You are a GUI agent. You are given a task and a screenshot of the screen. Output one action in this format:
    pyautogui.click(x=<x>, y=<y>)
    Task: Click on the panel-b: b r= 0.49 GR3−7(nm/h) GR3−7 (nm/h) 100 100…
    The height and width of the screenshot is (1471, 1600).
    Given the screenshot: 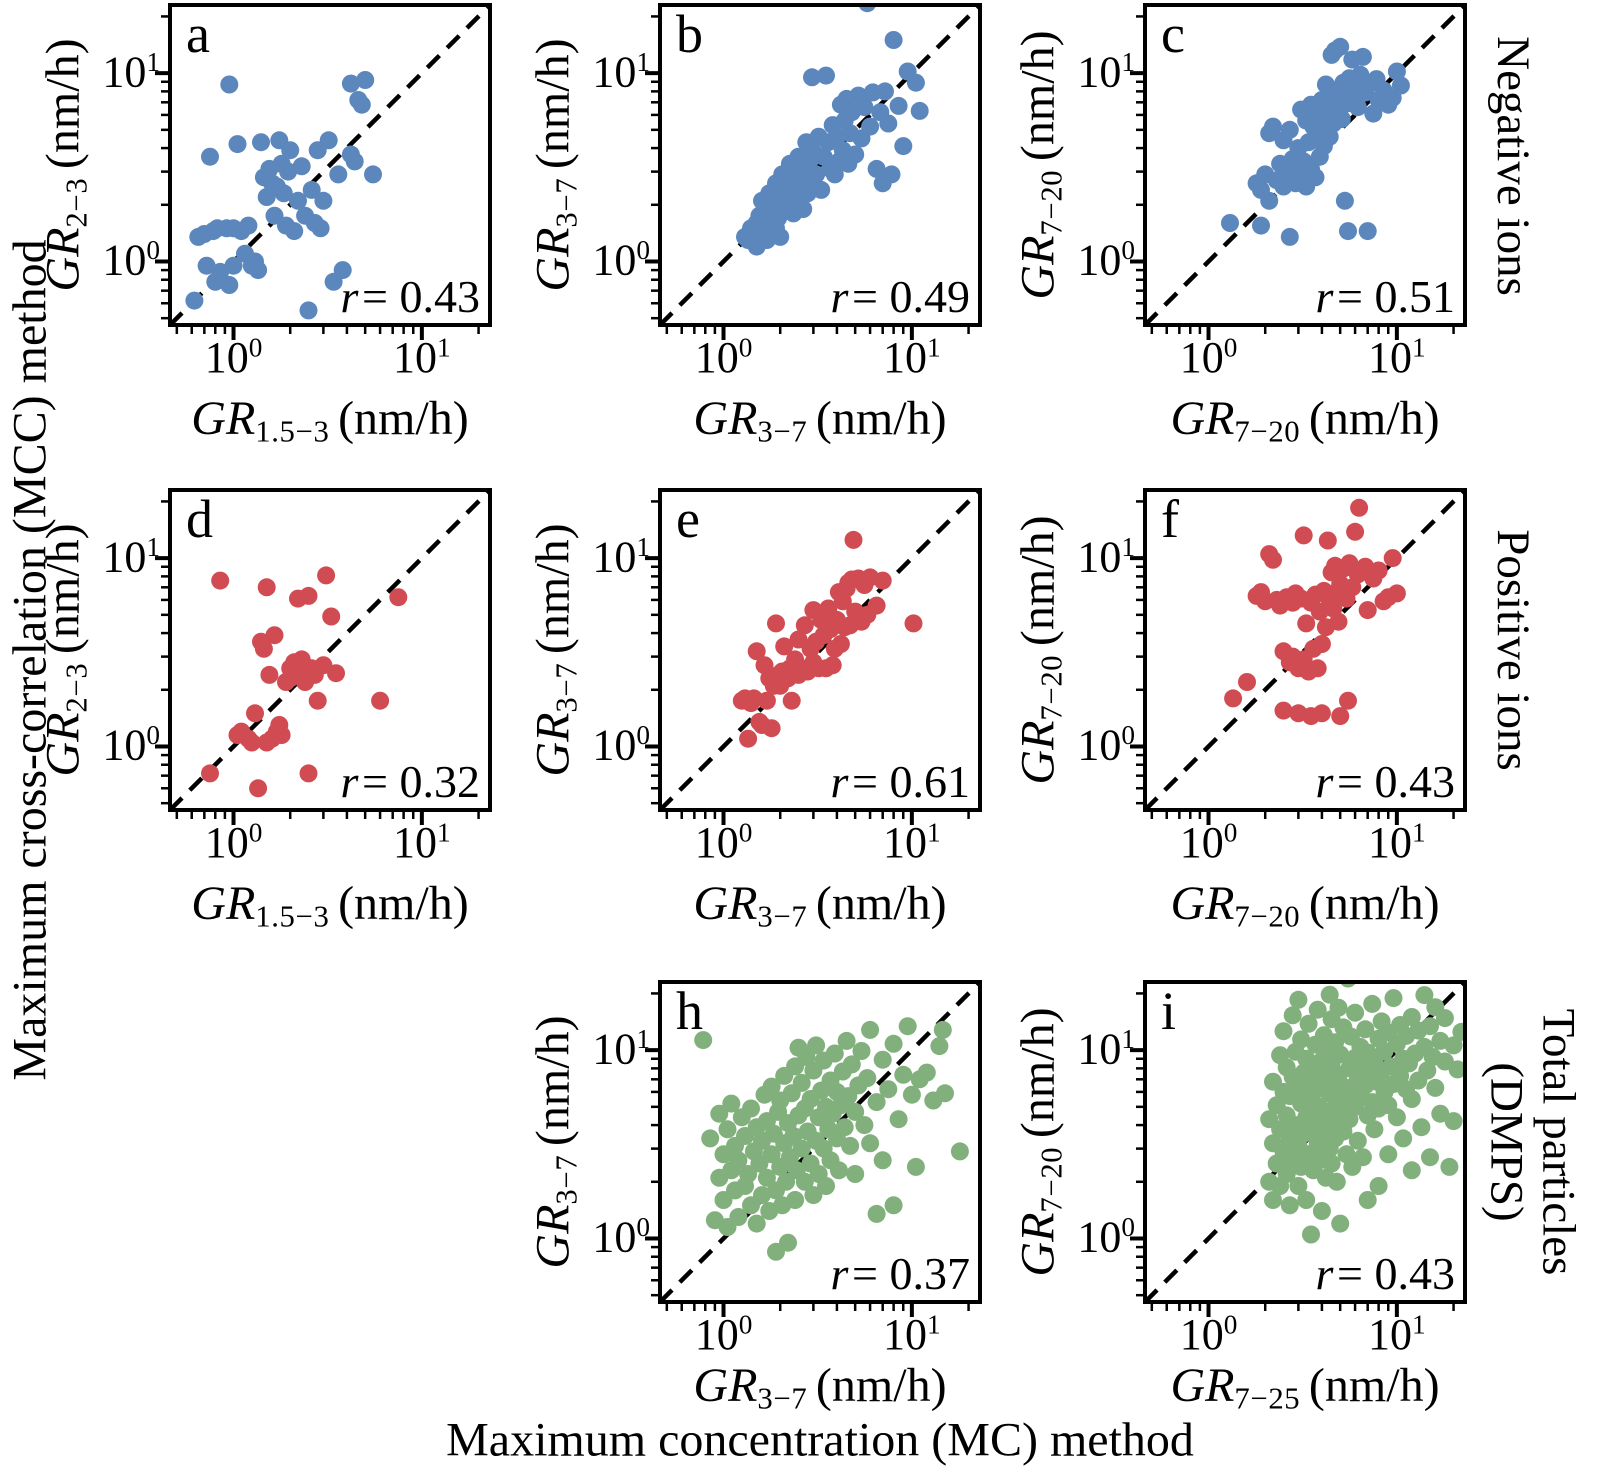 What is the action you would take?
    pyautogui.click(x=754, y=226)
    